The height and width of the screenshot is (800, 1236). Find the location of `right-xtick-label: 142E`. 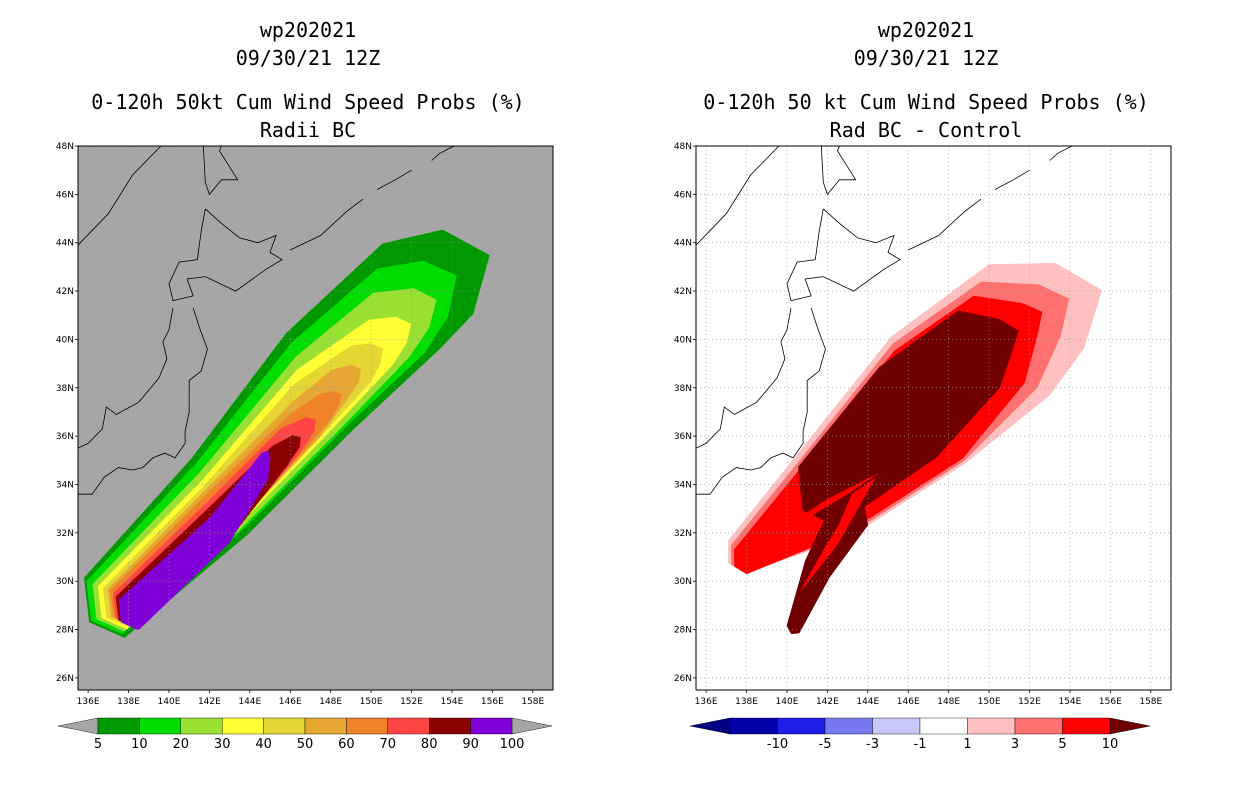

right-xtick-label: 142E is located at coordinates (827, 702).